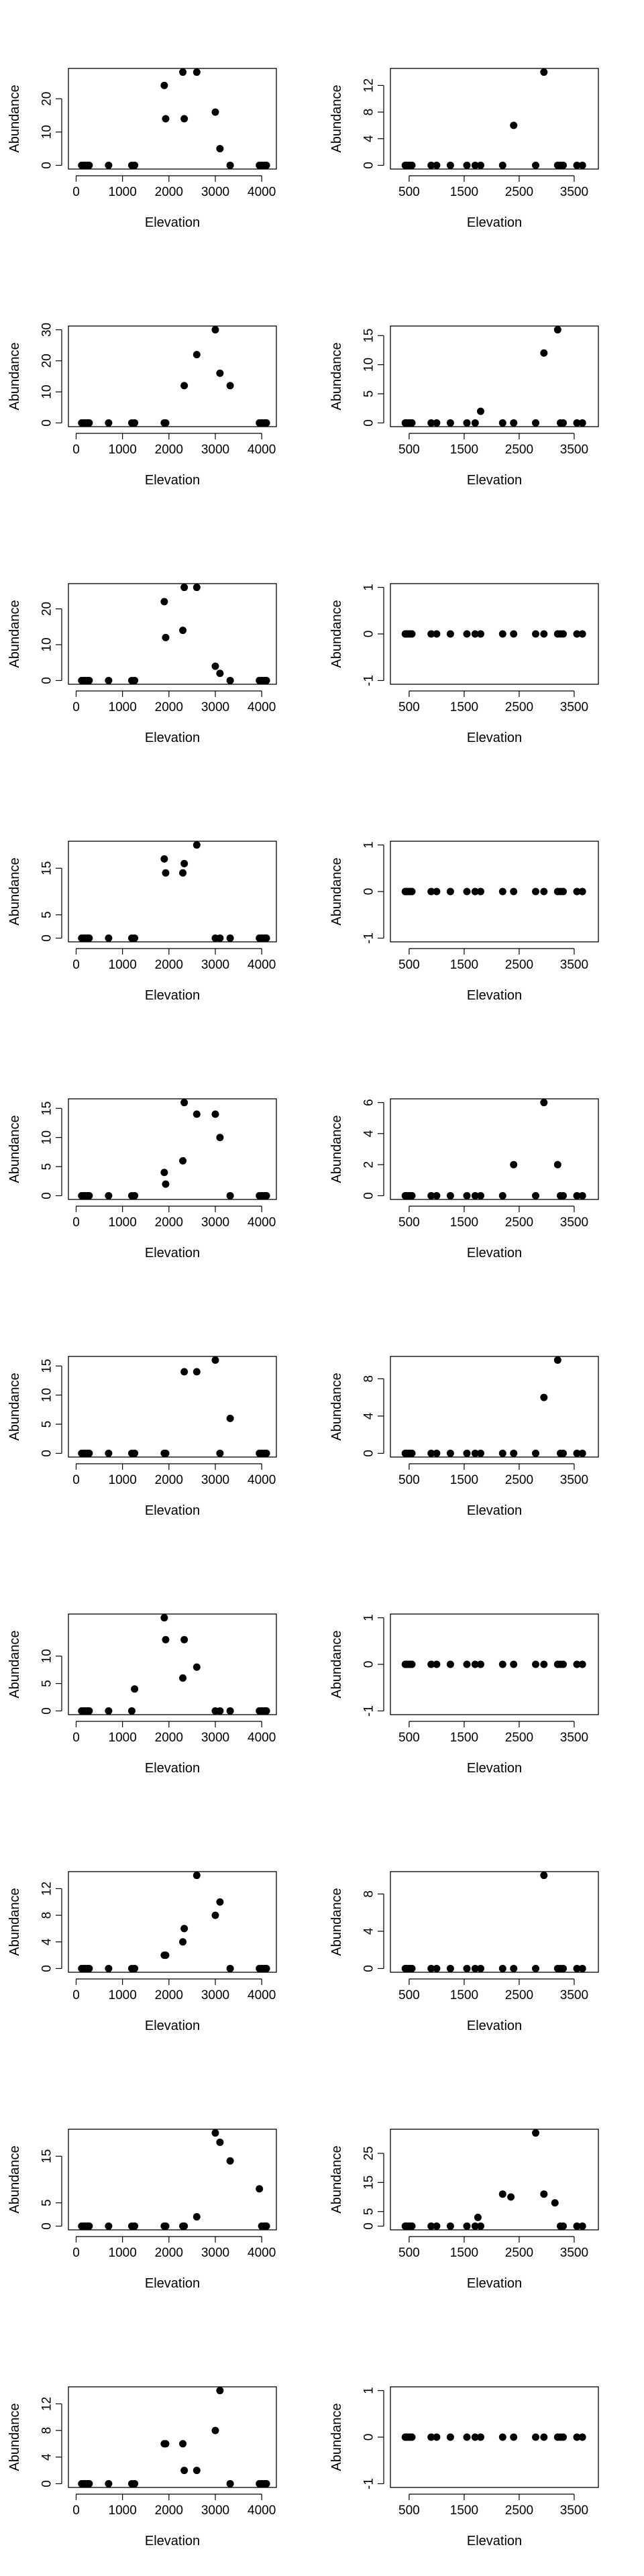  What do you see at coordinates (47, 2156) in the screenshot?
I see `y-tick-label: 15` at bounding box center [47, 2156].